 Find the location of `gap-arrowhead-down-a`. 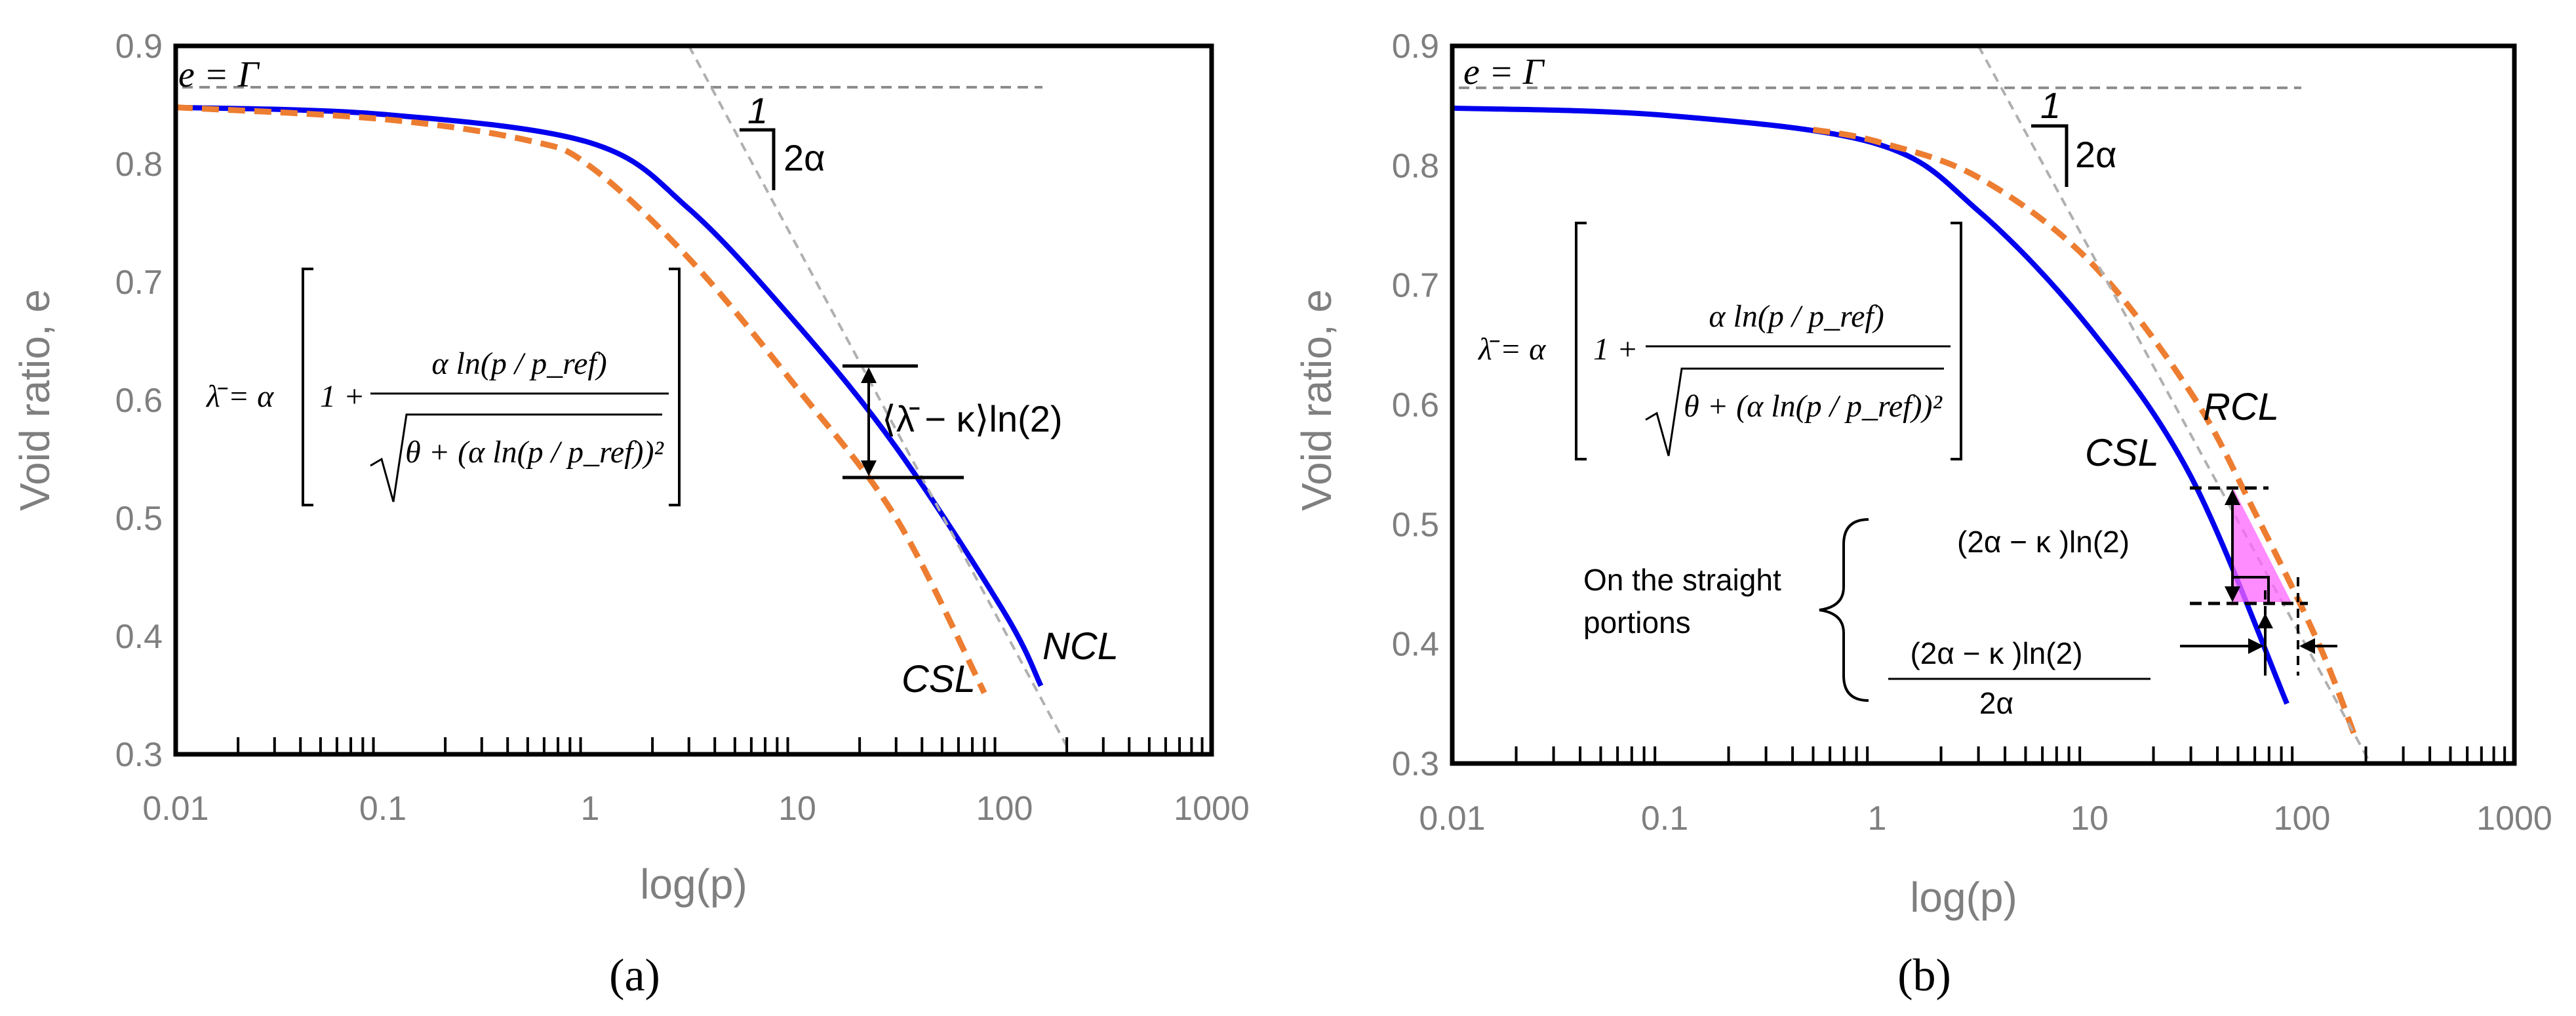

gap-arrowhead-down-a is located at coordinates (869, 468).